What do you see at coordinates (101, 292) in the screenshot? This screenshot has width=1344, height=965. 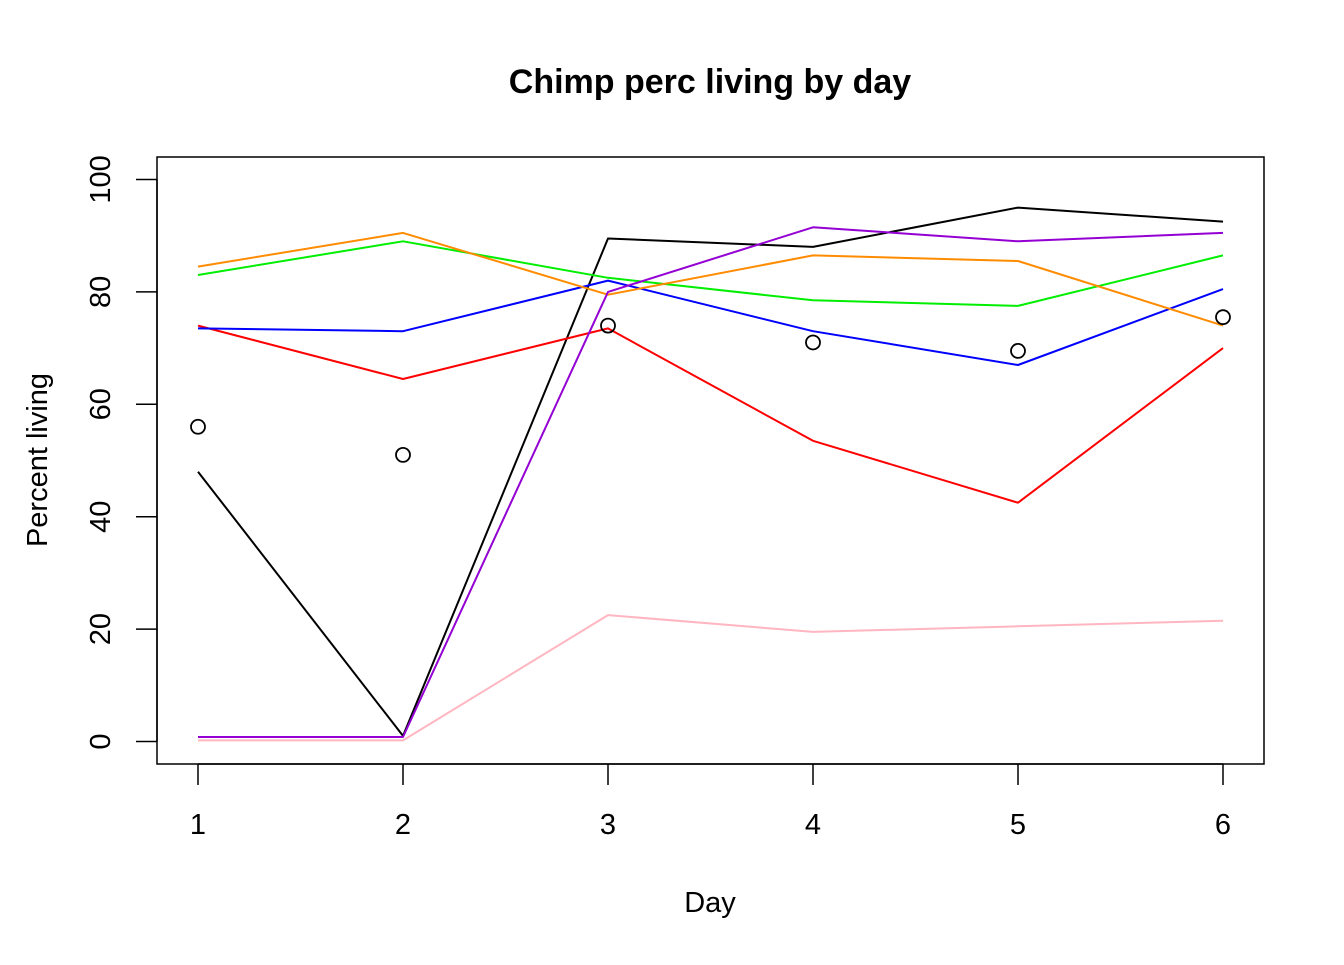 I see `y-tick-label: 80` at bounding box center [101, 292].